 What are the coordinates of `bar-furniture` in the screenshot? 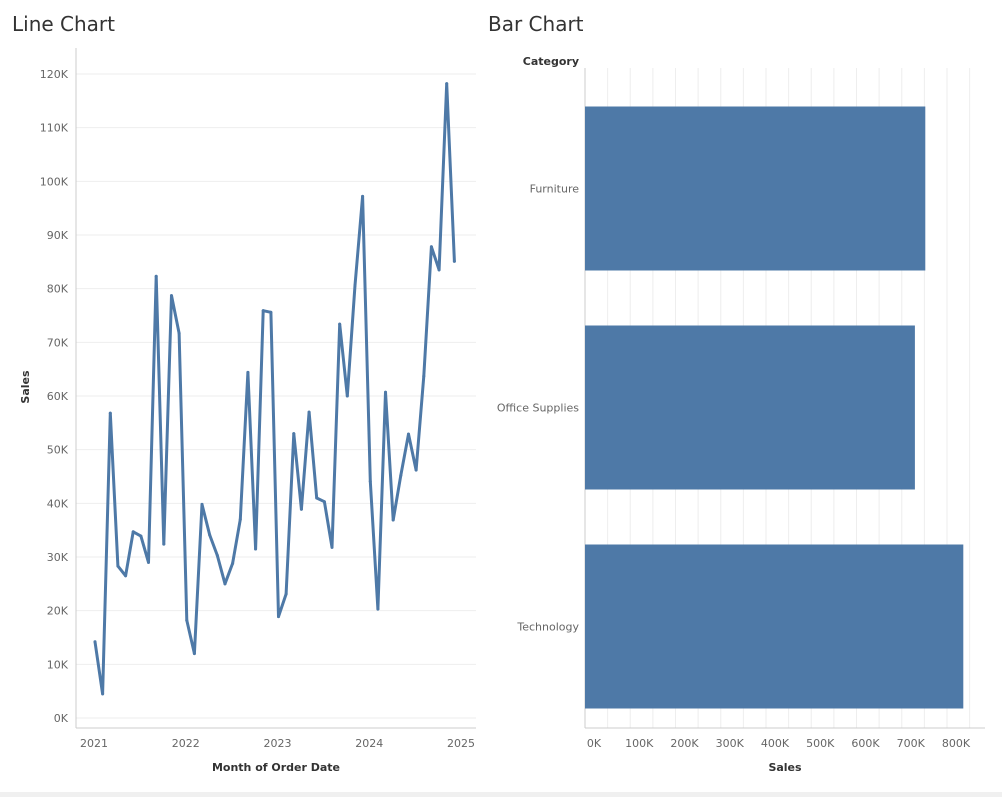 It's located at (755, 188).